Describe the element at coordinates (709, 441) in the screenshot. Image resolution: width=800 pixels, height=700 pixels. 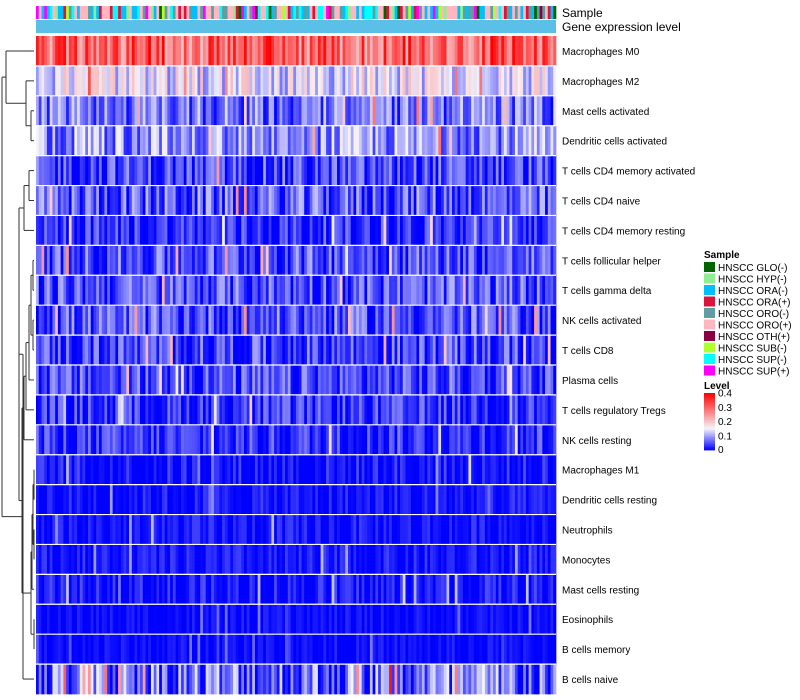
I see `colorbar-segment` at that location.